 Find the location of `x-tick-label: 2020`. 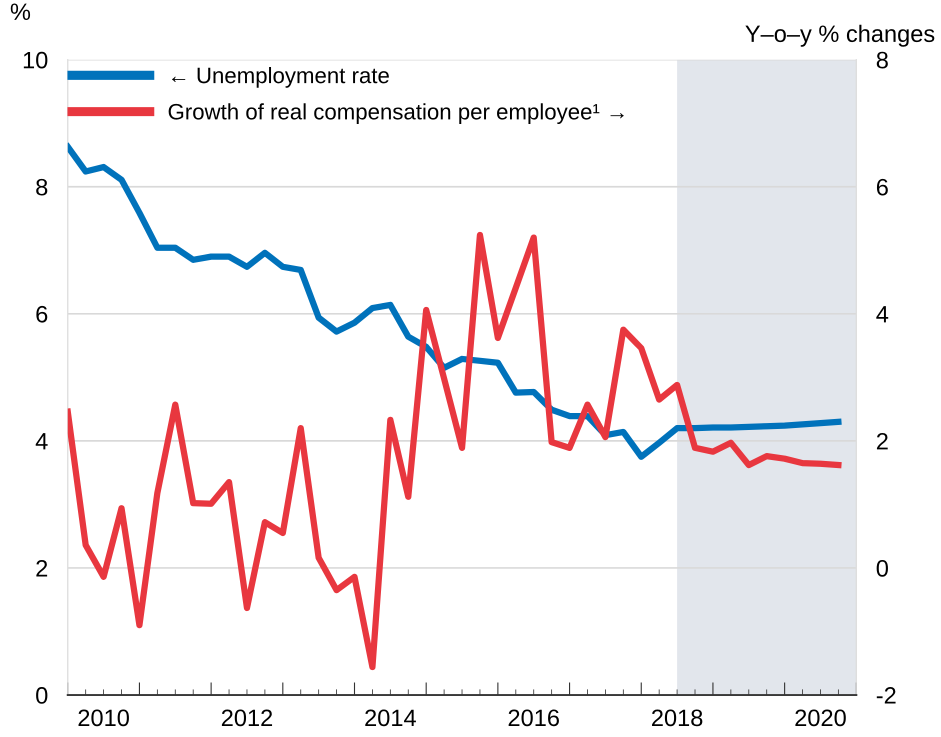

x-tick-label: 2020 is located at coordinates (820, 718).